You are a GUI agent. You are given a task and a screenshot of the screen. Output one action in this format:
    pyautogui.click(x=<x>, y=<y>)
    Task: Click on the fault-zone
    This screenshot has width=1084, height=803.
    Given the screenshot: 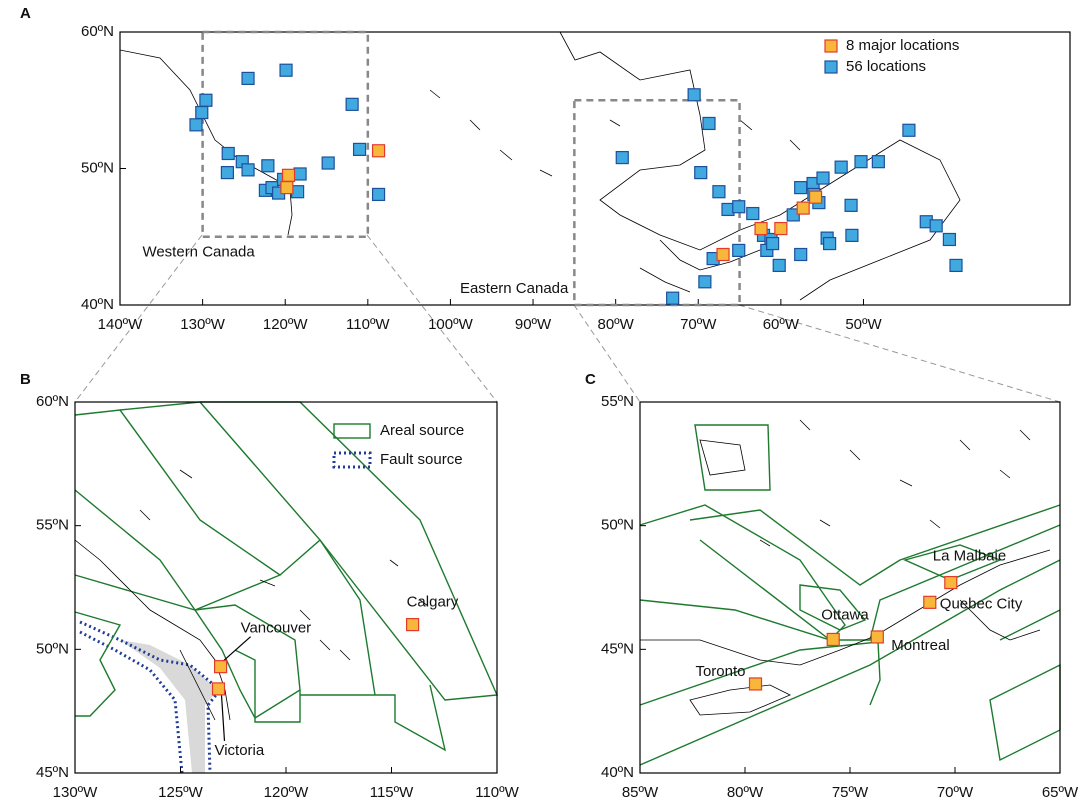 What is the action you would take?
    pyautogui.click(x=169, y=706)
    